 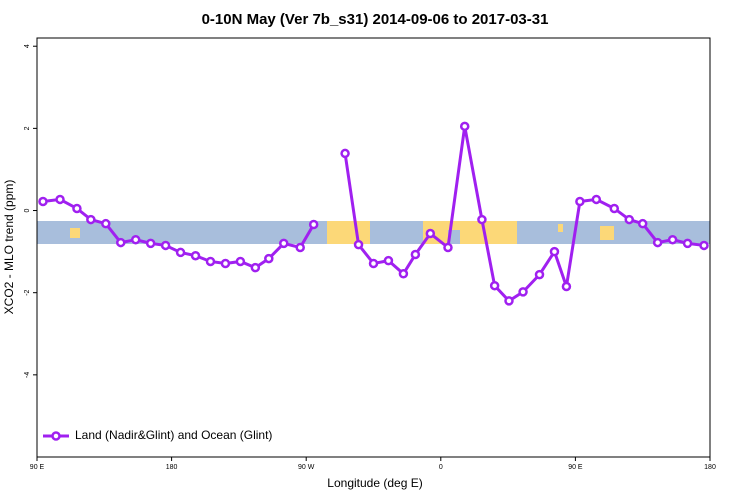 I want to click on y-tick-label: 0, so click(x=27, y=210).